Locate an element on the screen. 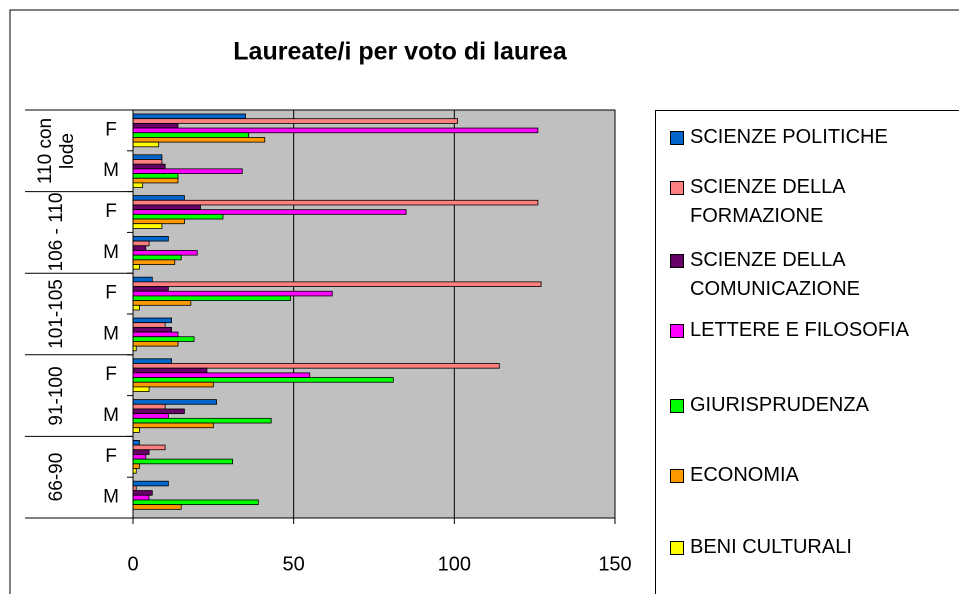 This screenshot has width=959, height=594. group-label: 91-100 is located at coordinates (56, 396).